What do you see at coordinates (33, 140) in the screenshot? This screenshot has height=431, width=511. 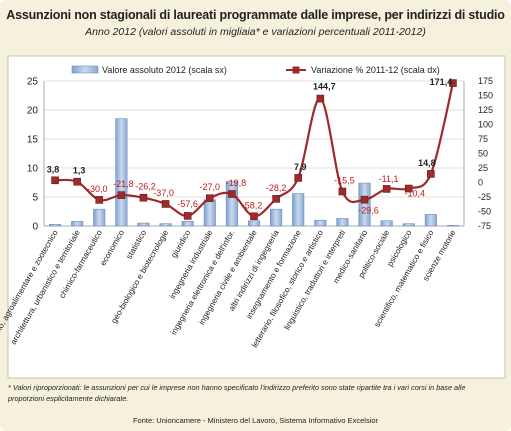 I see `y-left-tick-label: 15` at bounding box center [33, 140].